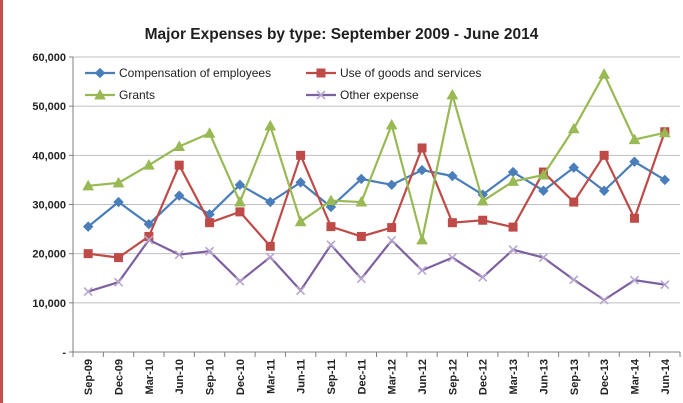 The height and width of the screenshot is (403, 683). What do you see at coordinates (211, 377) in the screenshot?
I see `x-tick-label: Sep-10` at bounding box center [211, 377].